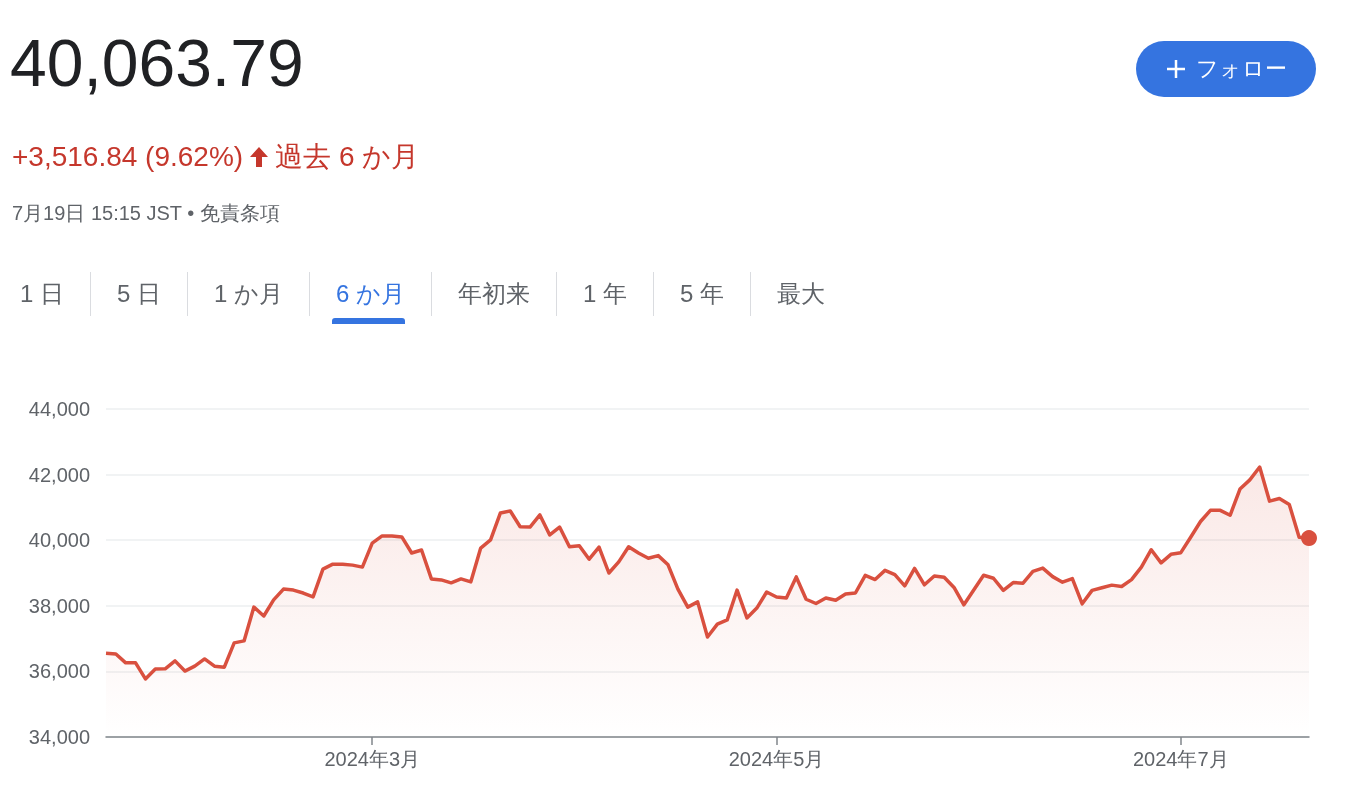 The width and height of the screenshot is (1352, 808). Describe the element at coordinates (59, 605) in the screenshot. I see `y-tick-label: 38,000` at that location.